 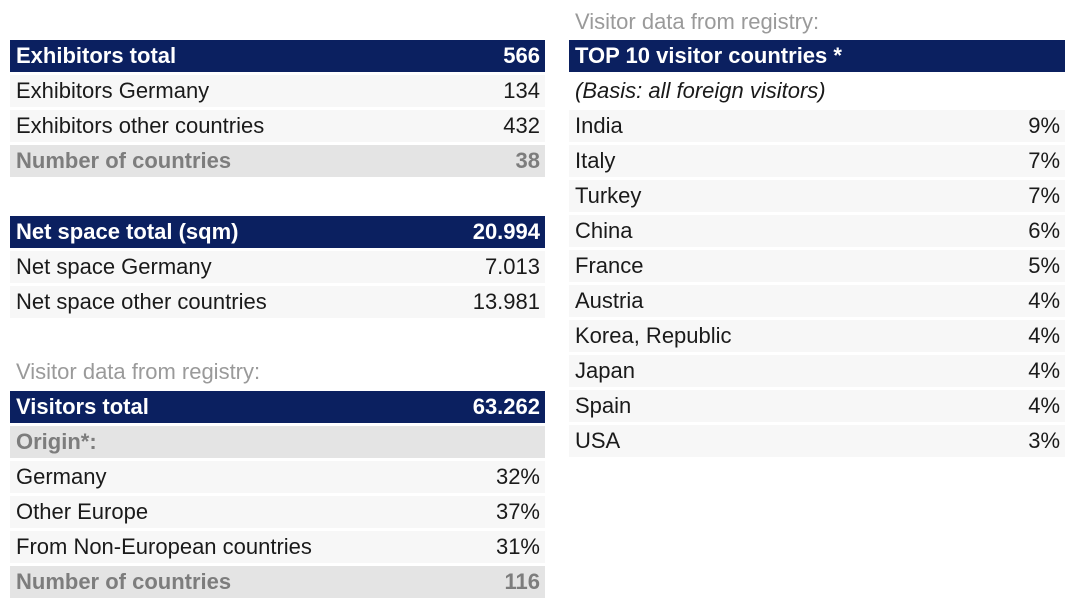 What do you see at coordinates (277, 232) in the screenshot?
I see `net-space-total-row: Net space total (sqm) 20.994` at bounding box center [277, 232].